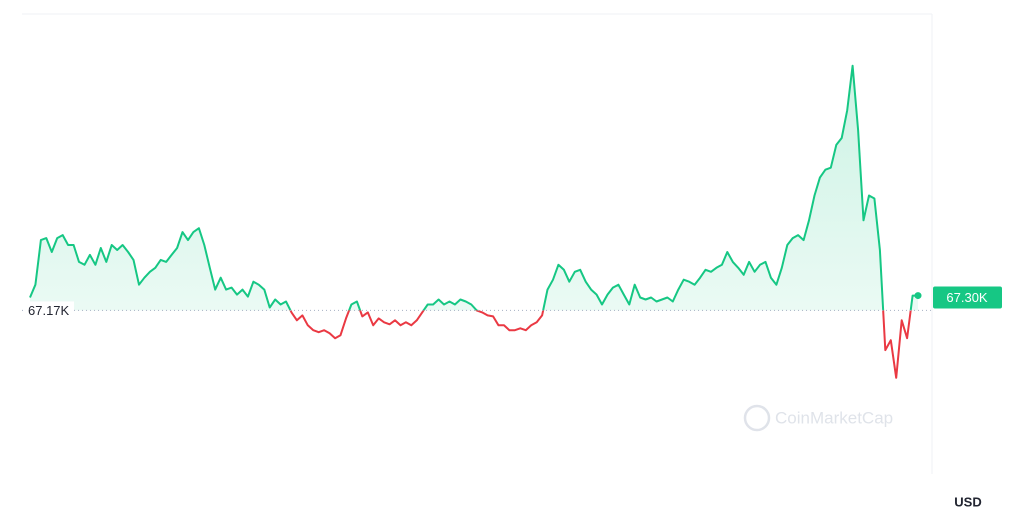 The image size is (1024, 530). I want to click on current-price-box, so click(967, 297).